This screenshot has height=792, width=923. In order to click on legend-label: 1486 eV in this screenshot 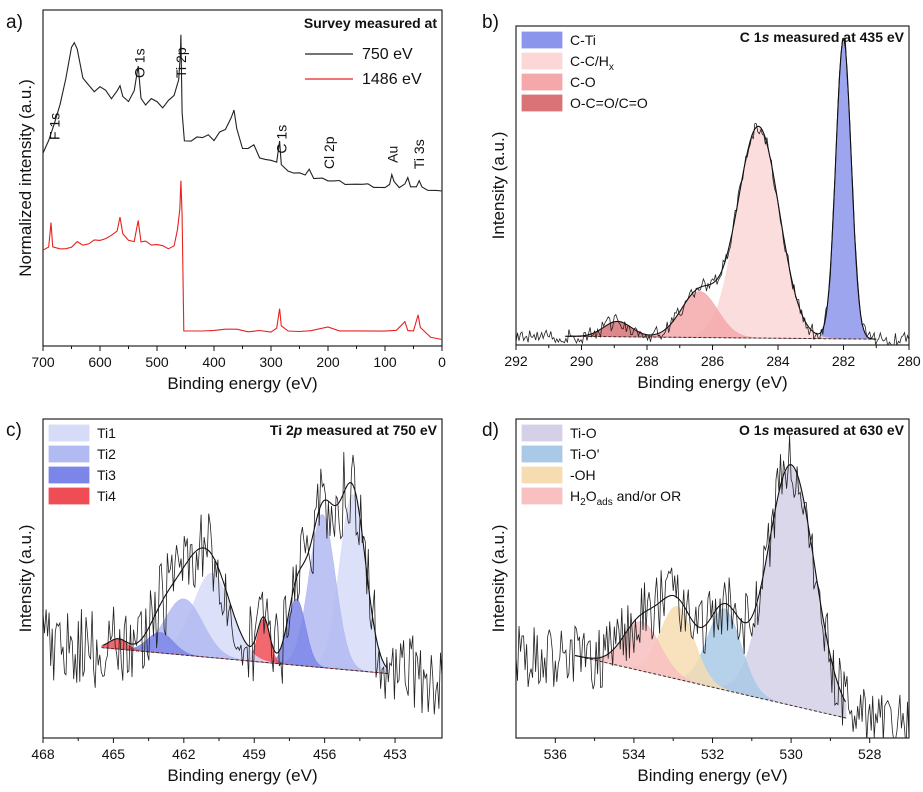, I will do `click(392, 79)`.